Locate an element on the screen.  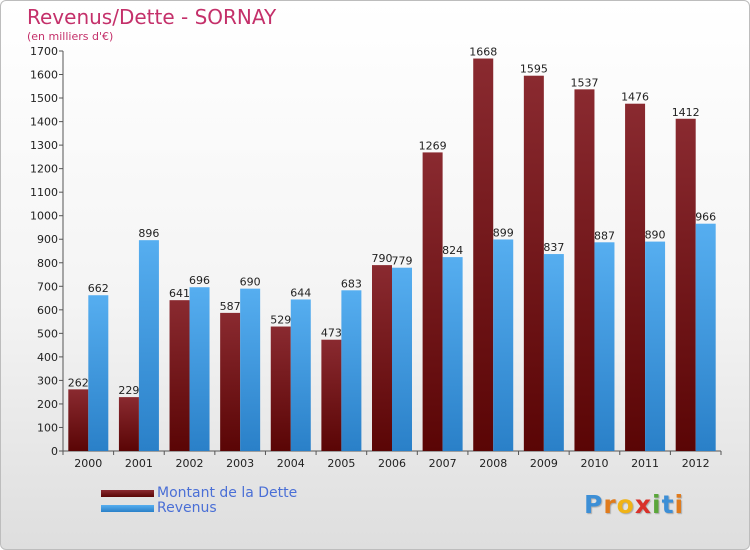
chart-subtitle: (en milliers d'€) is located at coordinates (70, 36).